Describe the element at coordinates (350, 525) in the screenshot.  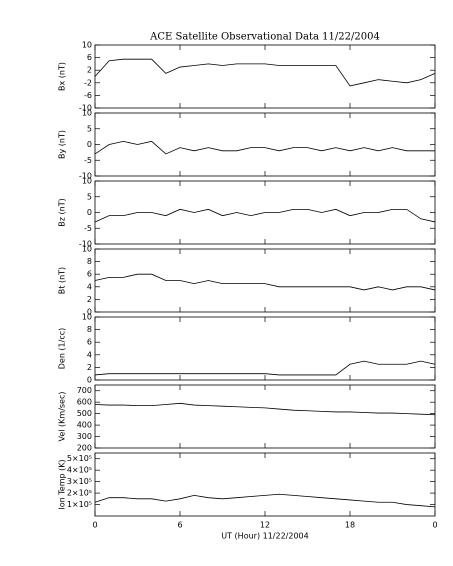
I see `x-tick-label: 18` at that location.